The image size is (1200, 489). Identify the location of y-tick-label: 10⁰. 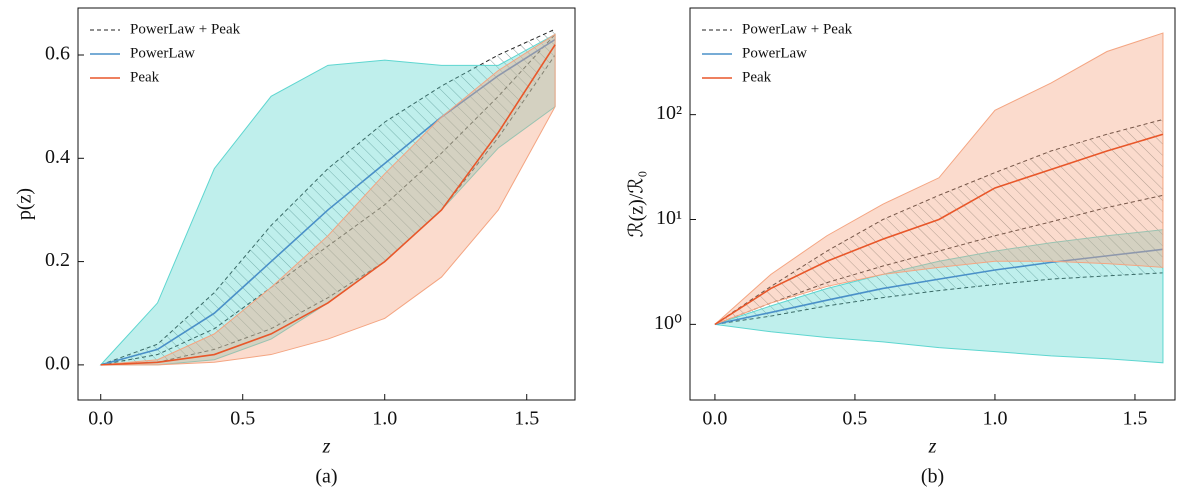
(668, 323).